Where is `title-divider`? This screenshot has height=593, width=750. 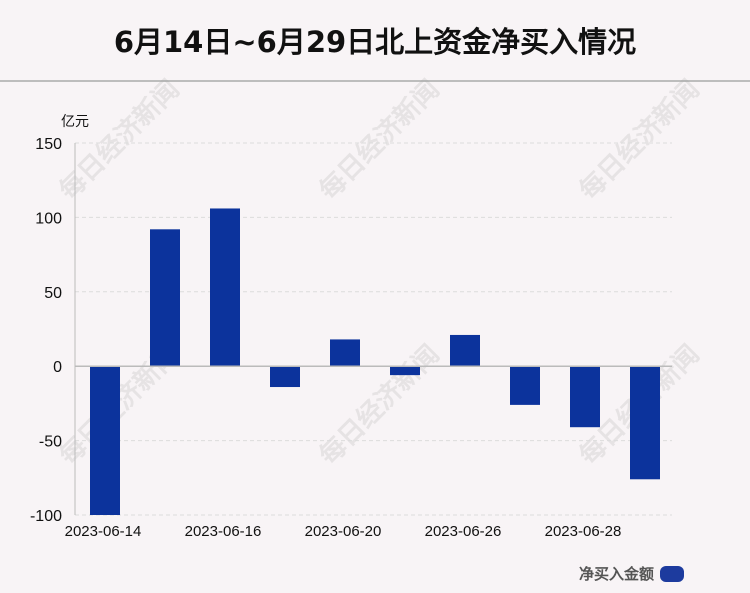
title-divider is located at coordinates (375, 81).